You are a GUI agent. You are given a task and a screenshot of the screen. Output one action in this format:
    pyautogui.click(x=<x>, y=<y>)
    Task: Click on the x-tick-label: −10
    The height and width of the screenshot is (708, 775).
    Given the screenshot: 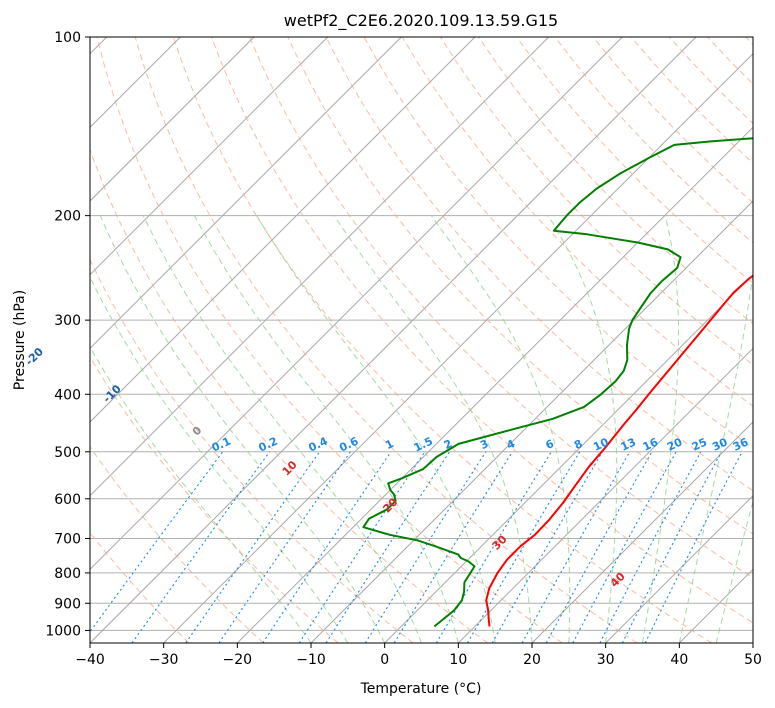 What is the action you would take?
    pyautogui.click(x=311, y=660)
    